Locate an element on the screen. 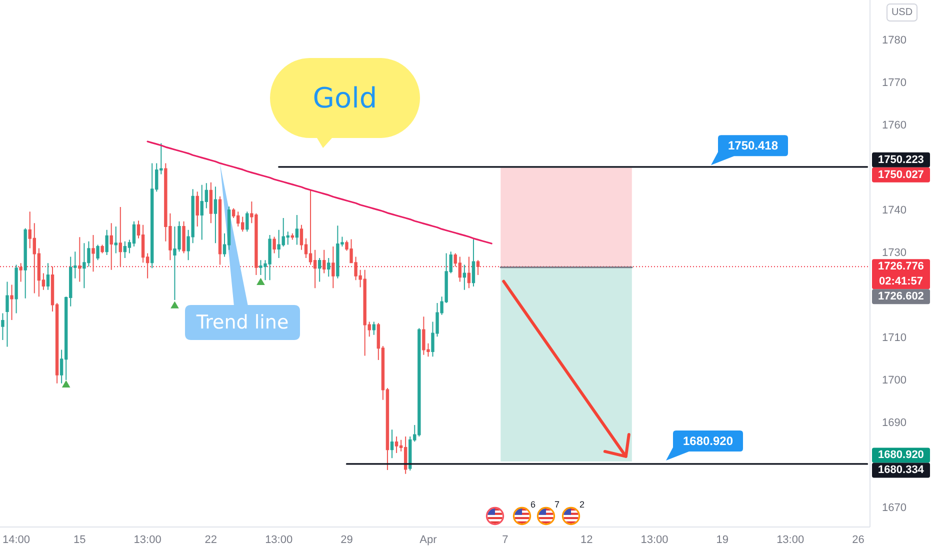 The height and width of the screenshot is (550, 932). y-tick-label: 1670 is located at coordinates (894, 508).